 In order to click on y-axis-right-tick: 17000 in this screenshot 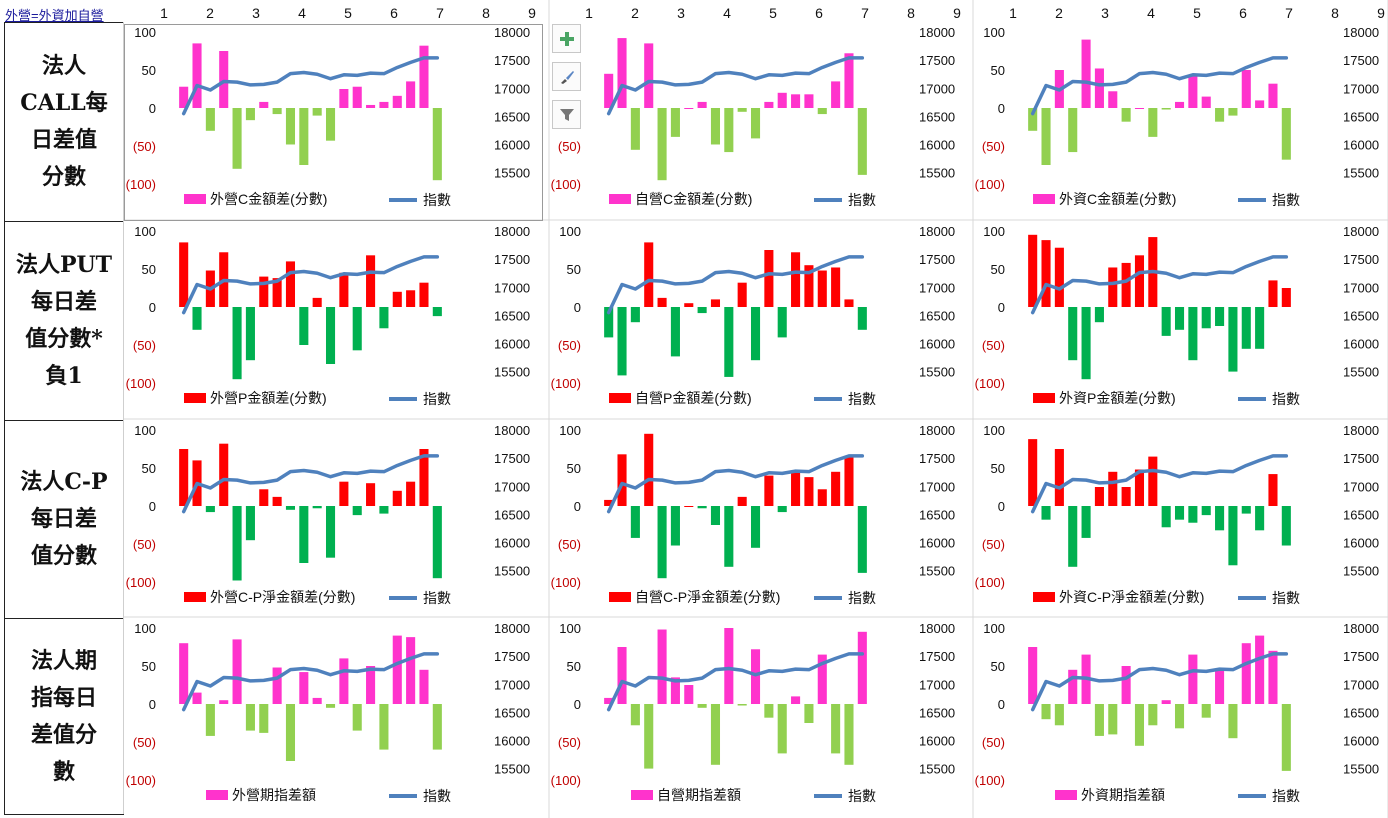, I will do `click(1361, 684)`.